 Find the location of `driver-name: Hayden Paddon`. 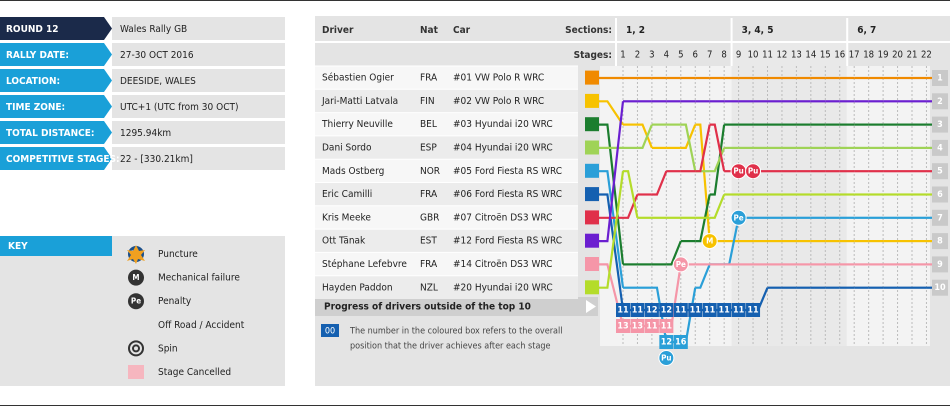

driver-name: Hayden Paddon is located at coordinates (357, 287).